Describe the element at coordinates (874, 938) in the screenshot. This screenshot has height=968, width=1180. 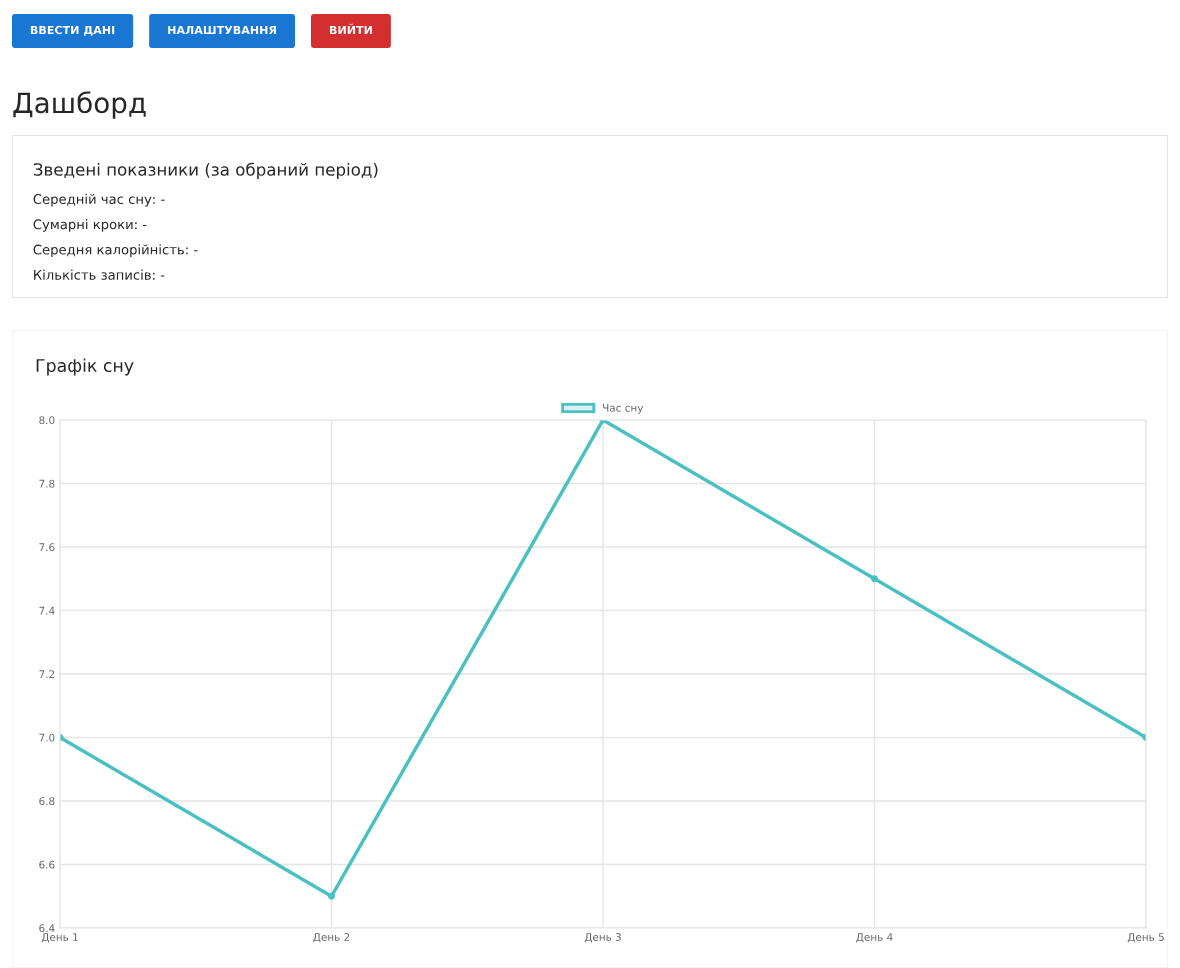
I see `x-tick-label: День 4` at that location.